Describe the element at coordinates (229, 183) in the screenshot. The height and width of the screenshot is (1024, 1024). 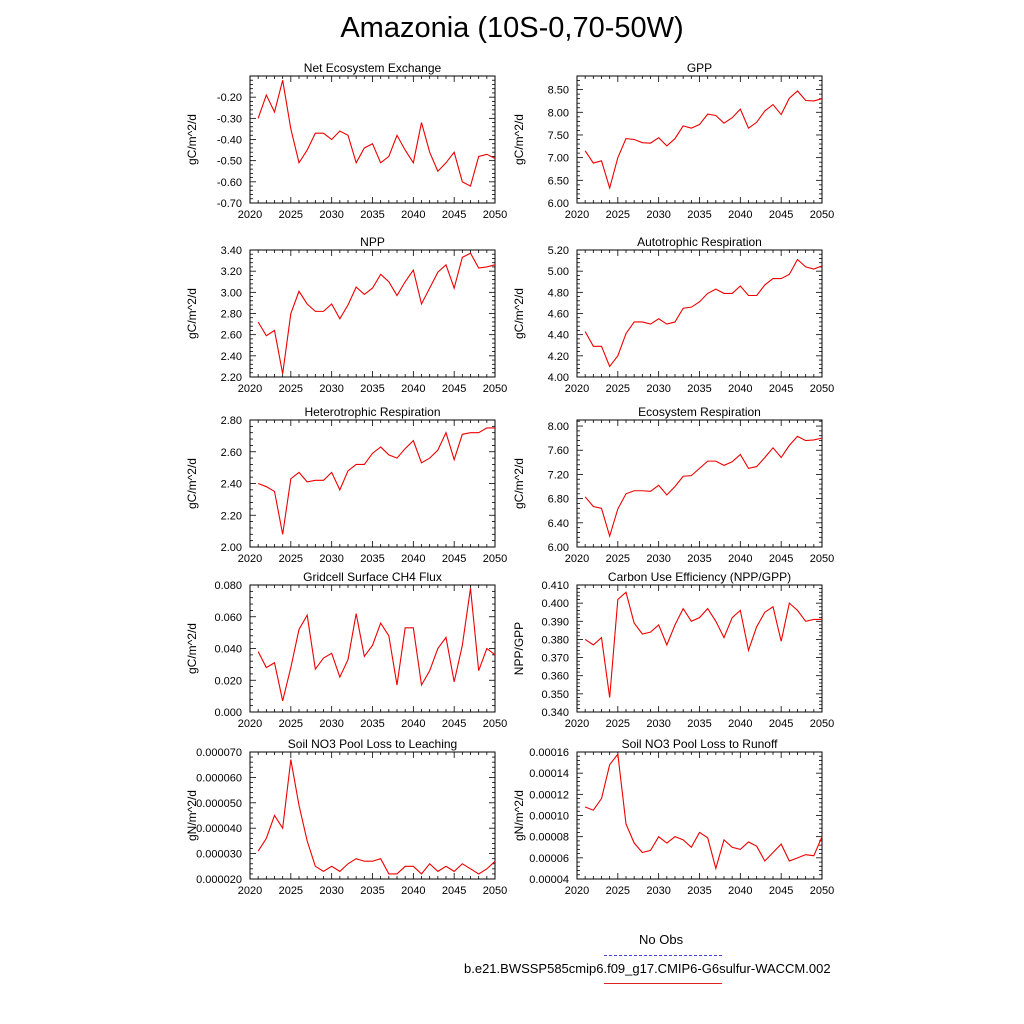
I see `y-tick-label: -0.60` at that location.